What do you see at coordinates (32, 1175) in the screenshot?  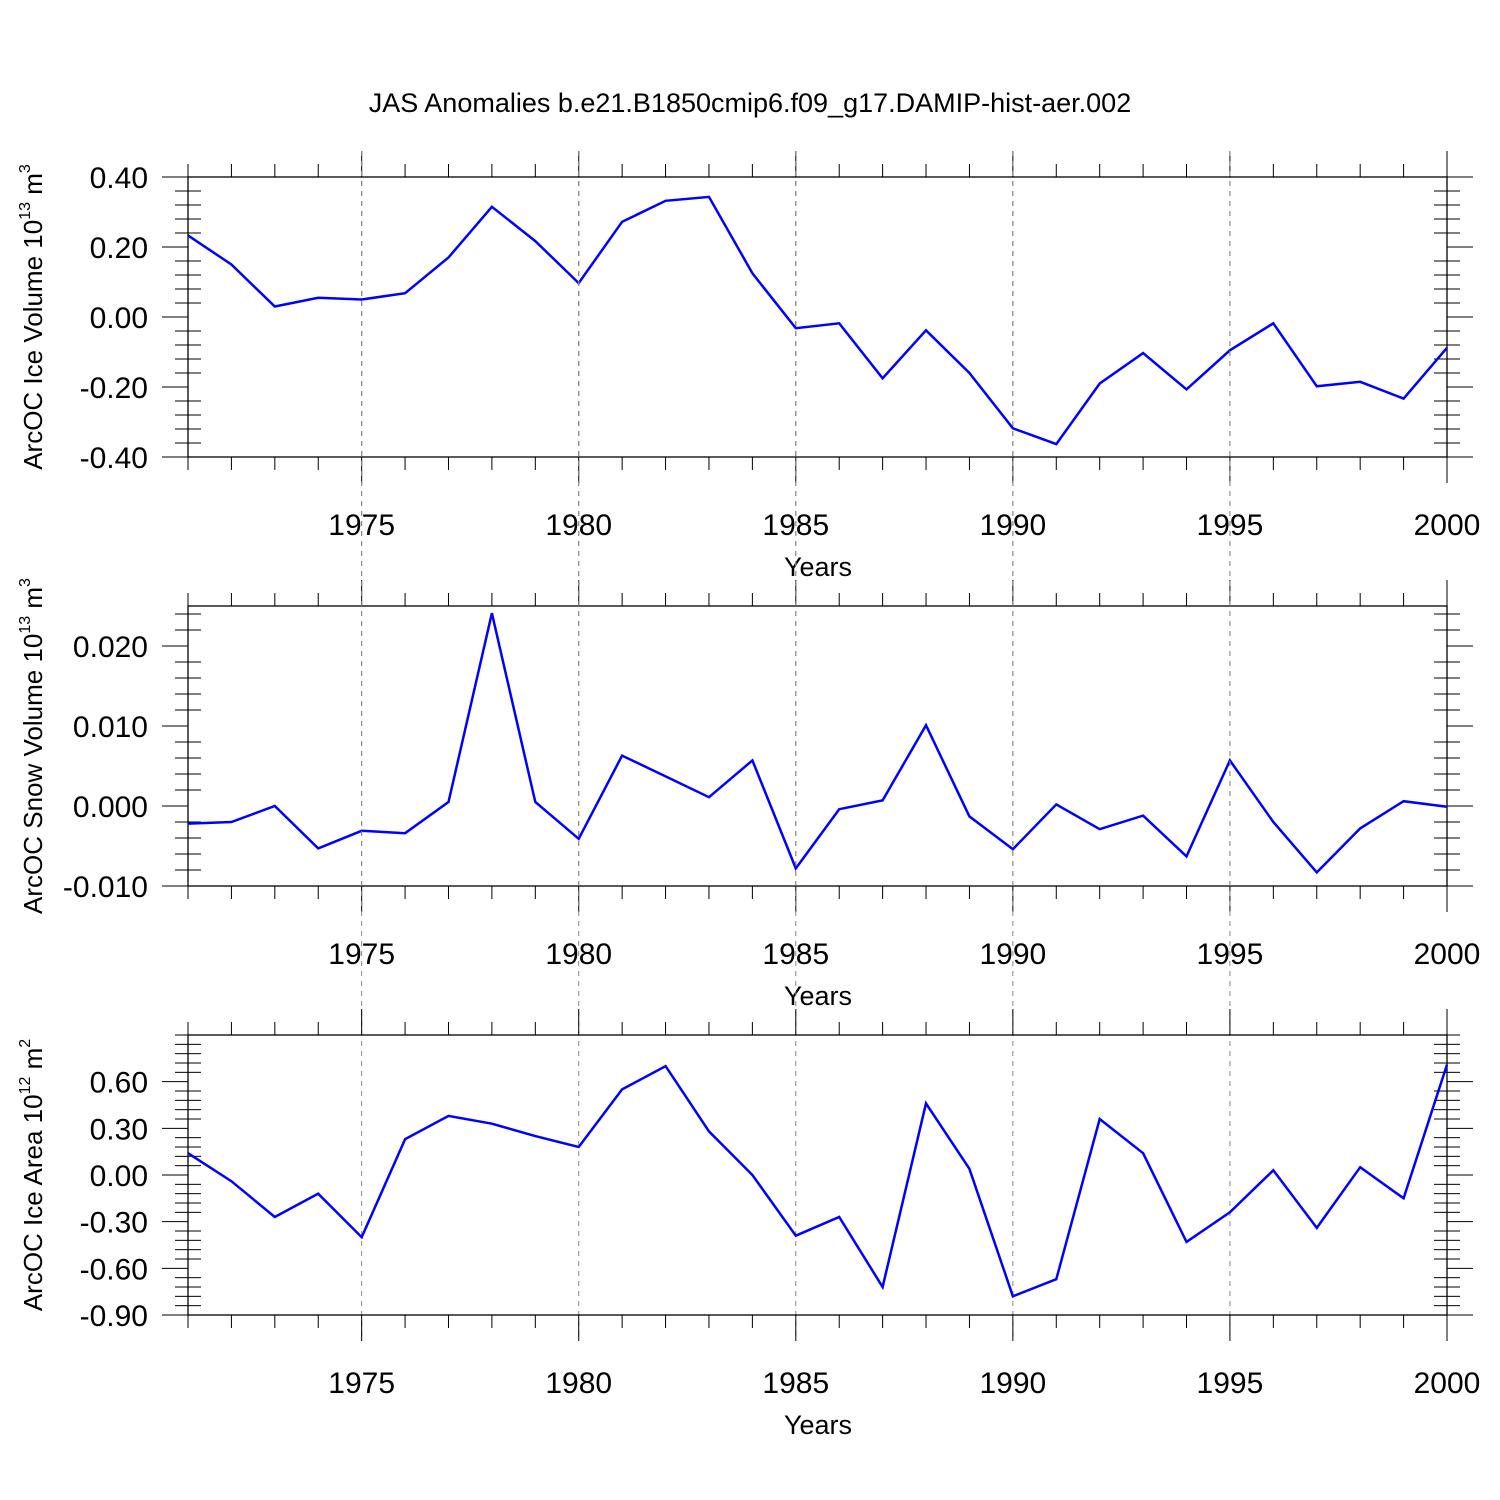 I see `y-axis-label: ArcOC Ice Area 1012 m2` at bounding box center [32, 1175].